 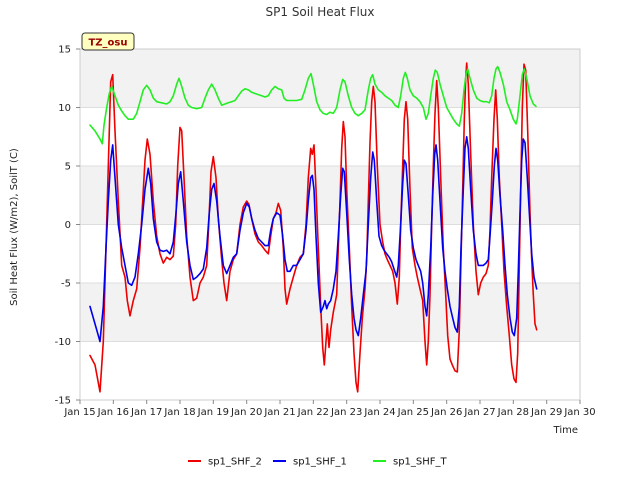 What do you see at coordinates (513, 412) in the screenshot?
I see `x-tick-label: Jan 28` at bounding box center [513, 412].